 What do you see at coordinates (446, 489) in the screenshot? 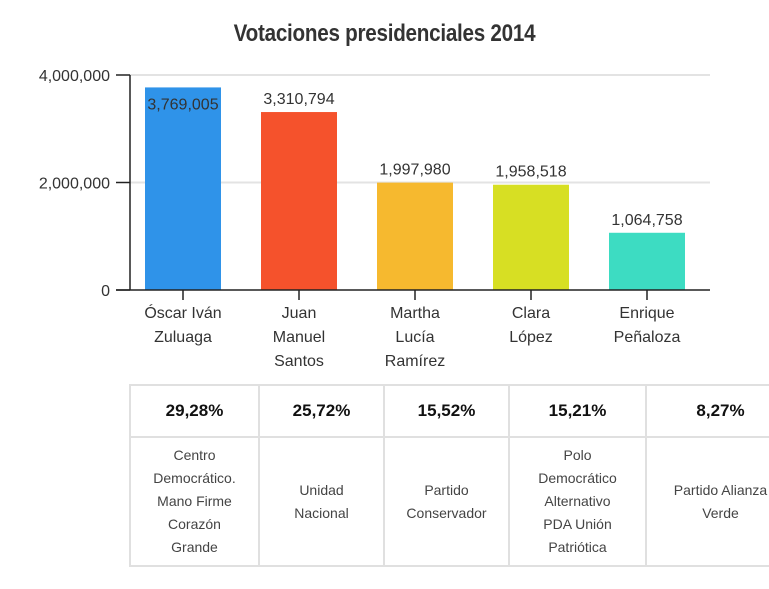
I see `party-name-line: Partido` at bounding box center [446, 489].